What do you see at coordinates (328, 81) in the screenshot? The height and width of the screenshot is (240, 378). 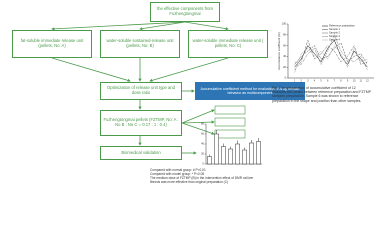 I see `x-tick-label: 6` at bounding box center [328, 81].